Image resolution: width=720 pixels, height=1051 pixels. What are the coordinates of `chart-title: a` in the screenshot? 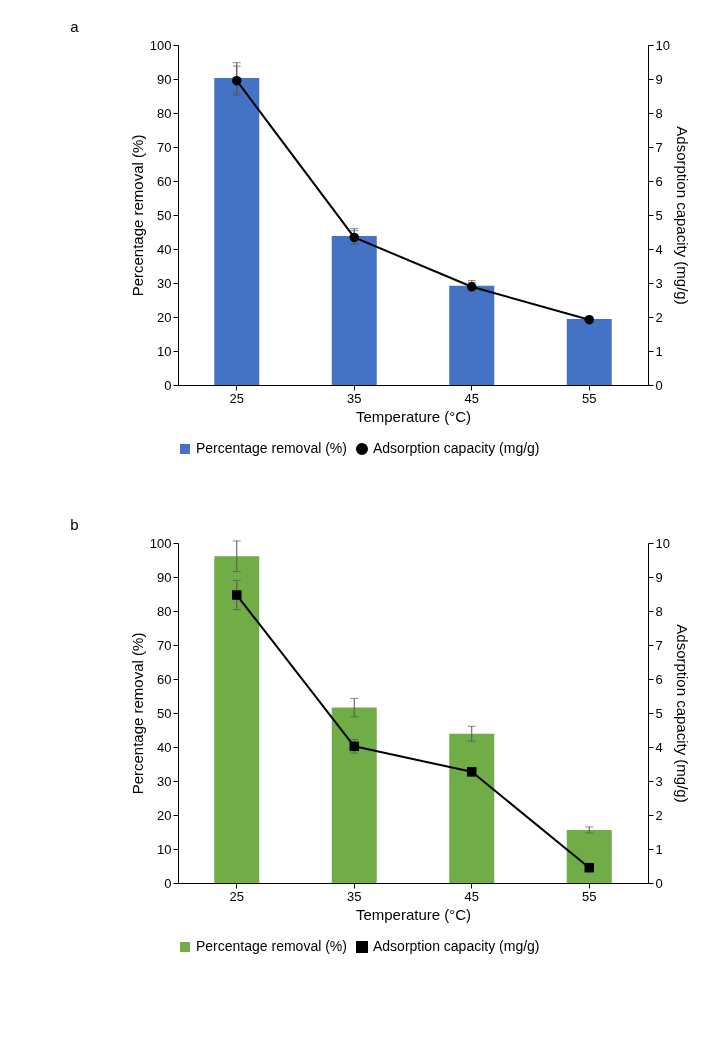 It's located at (75, 26).